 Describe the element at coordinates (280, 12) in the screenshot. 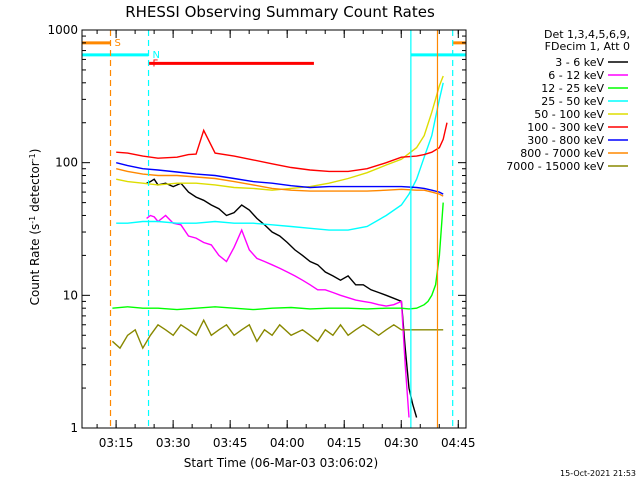

I see `chart-title: RHESSI Observing Summary Count Rates` at that location.